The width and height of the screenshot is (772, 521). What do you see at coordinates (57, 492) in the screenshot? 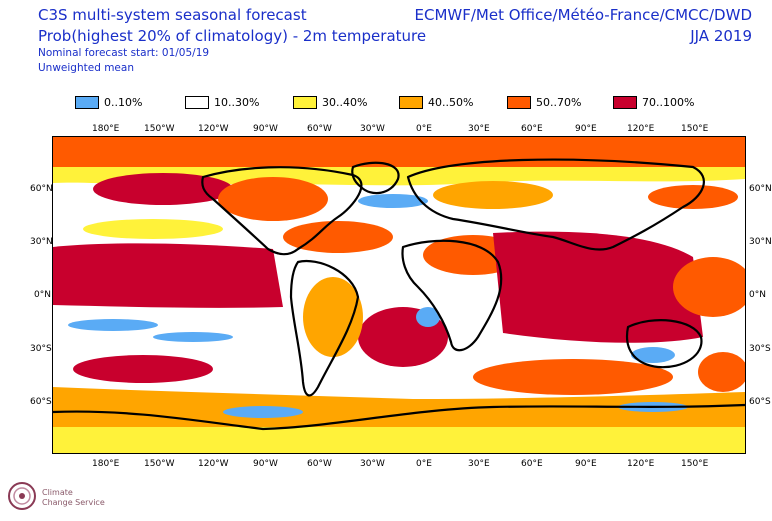
I see `logo-line-1: Climate` at bounding box center [57, 492].